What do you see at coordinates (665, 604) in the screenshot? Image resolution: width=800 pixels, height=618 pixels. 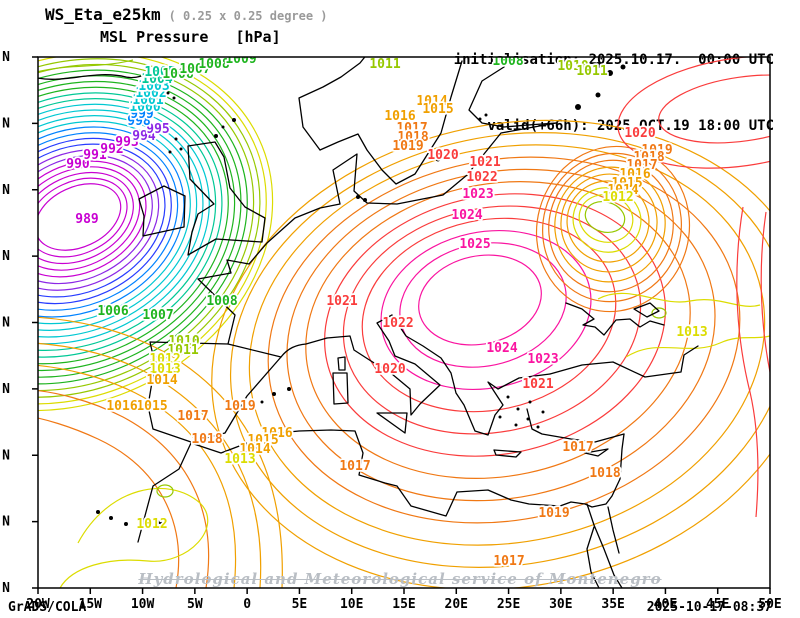 I see `svg-text: 40E` at bounding box center [665, 604].